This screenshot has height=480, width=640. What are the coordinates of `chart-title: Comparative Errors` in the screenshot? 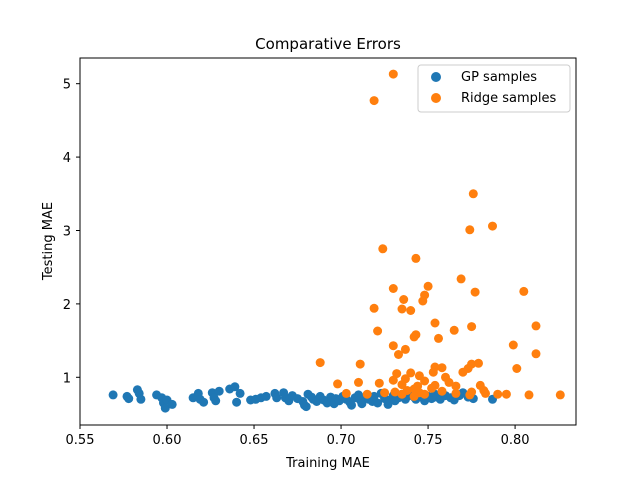 It's located at (328, 44).